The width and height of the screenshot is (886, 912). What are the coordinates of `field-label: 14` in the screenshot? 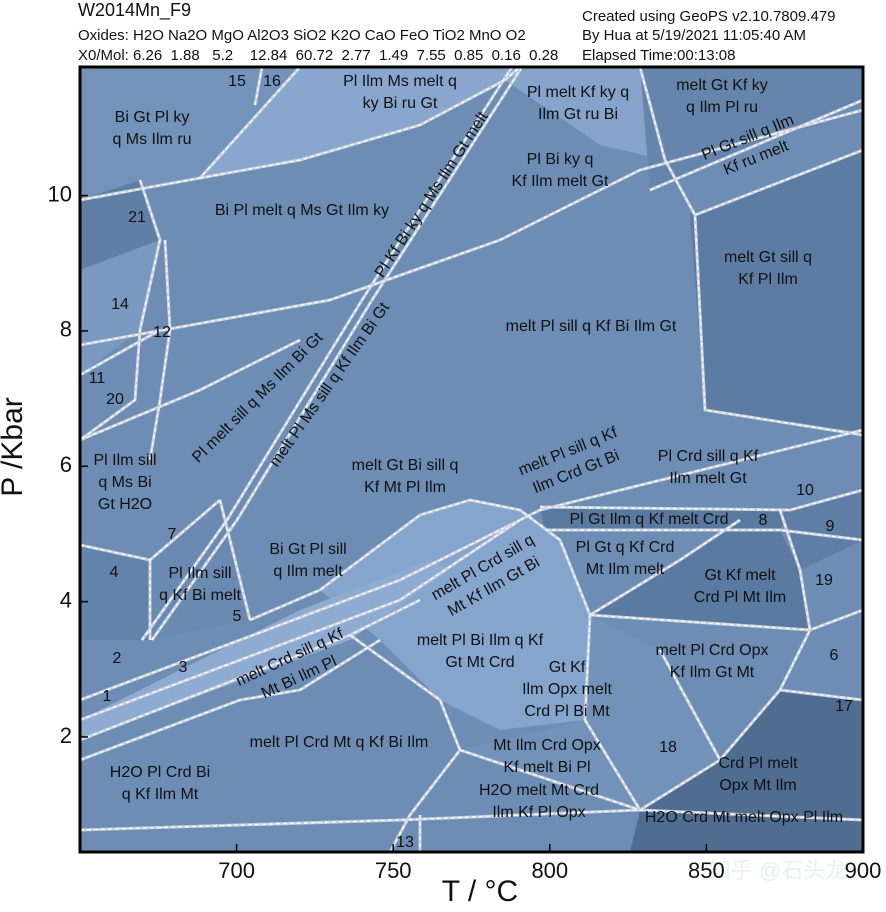 It's located at (120, 304).